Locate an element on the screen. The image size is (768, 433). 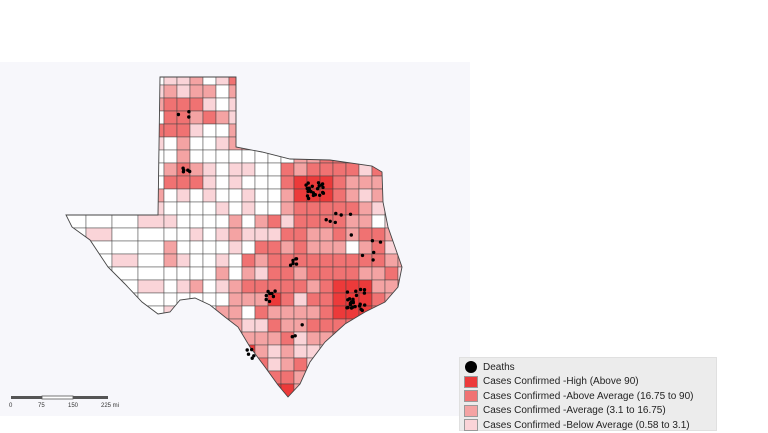
legend-item-average: Cases Confirmed -Average (3.1 to 16.75) is located at coordinates (588, 411).